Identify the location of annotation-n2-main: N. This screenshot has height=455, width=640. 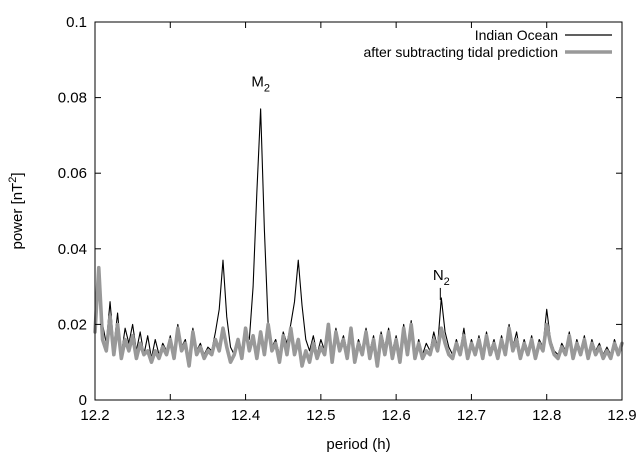
(438, 275).